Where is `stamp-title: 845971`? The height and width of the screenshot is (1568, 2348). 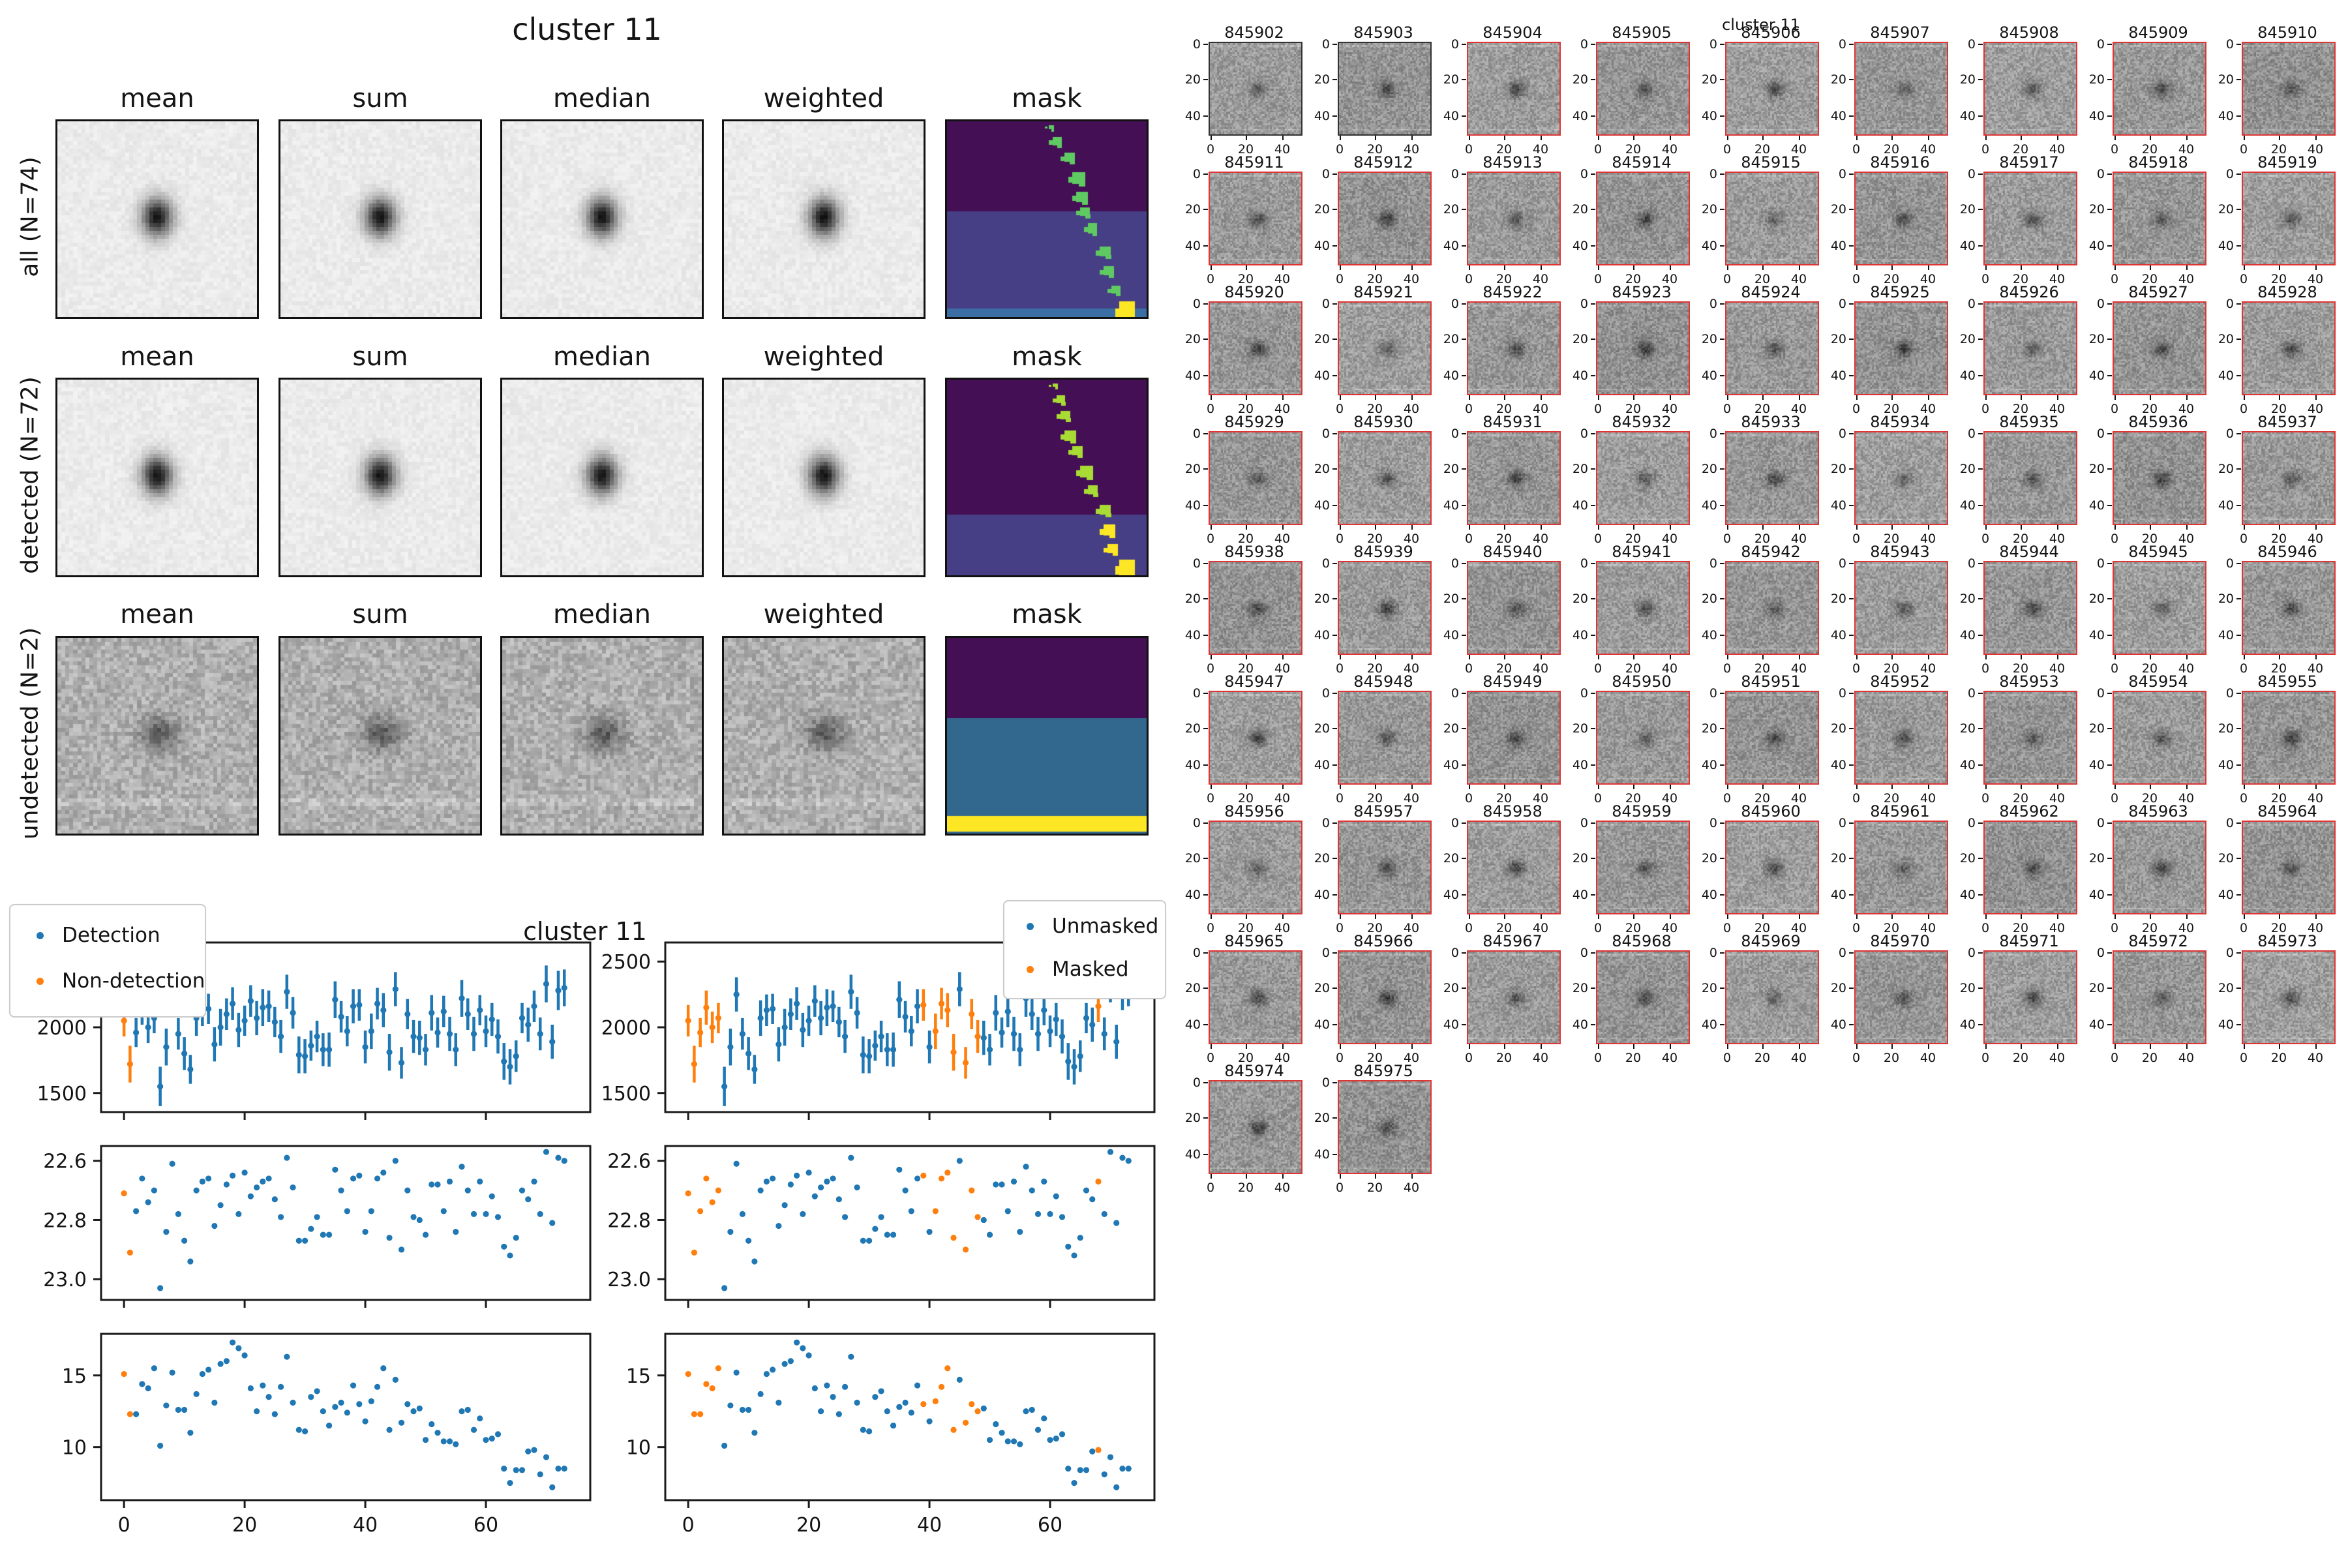 stamp-title: 845971 is located at coordinates (2029, 941).